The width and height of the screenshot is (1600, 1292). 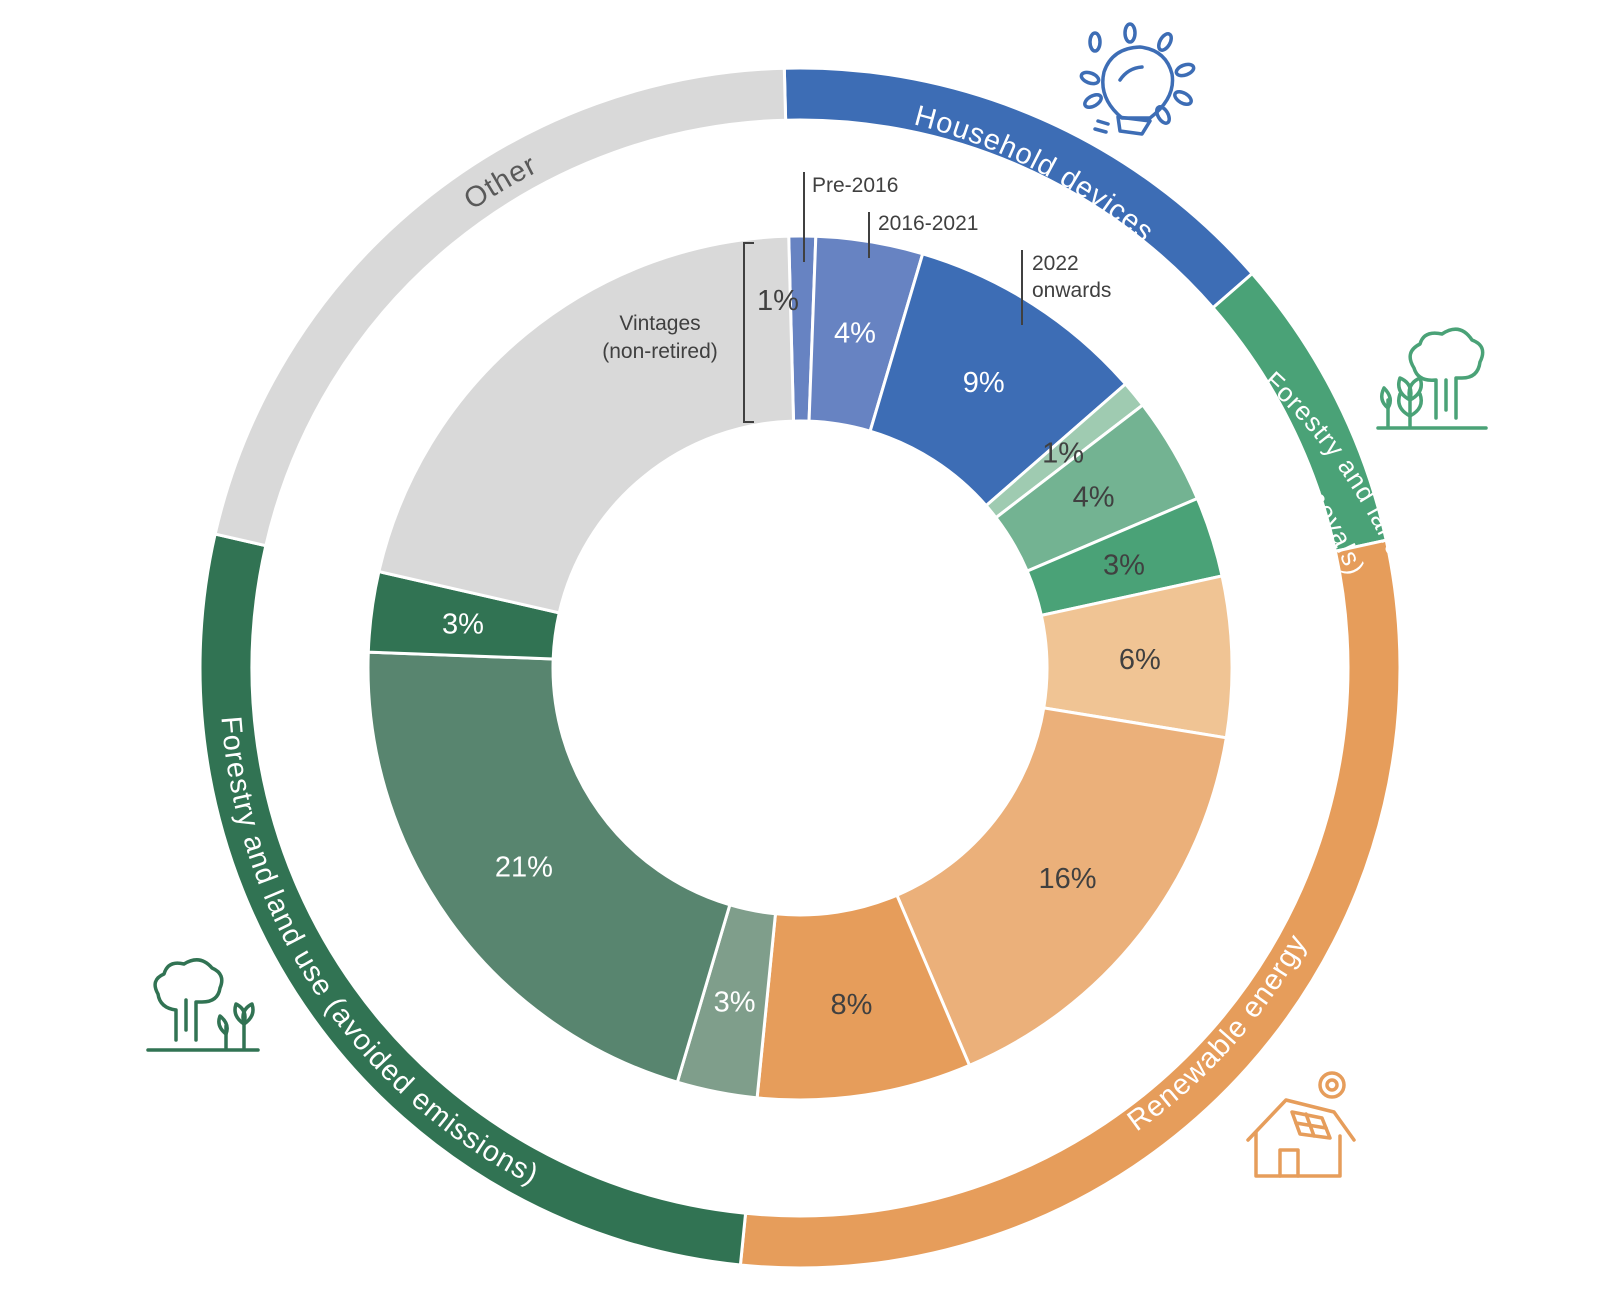 I want to click on annotation-2016-2021: 2016-2021, so click(x=923, y=235).